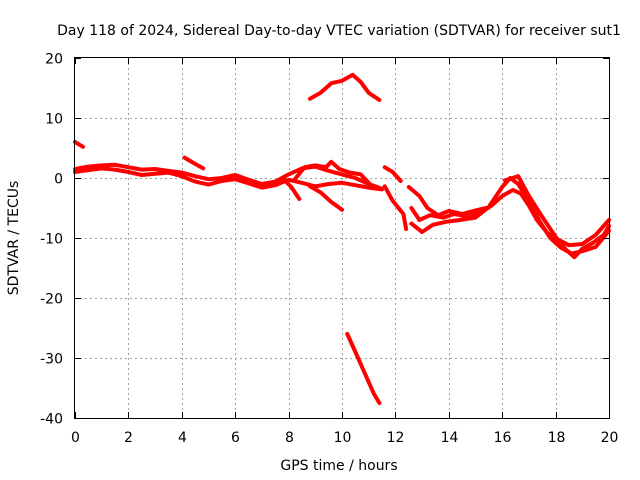 This screenshot has height=480, width=640. What do you see at coordinates (79, 144) in the screenshot?
I see `series-small-start` at bounding box center [79, 144].